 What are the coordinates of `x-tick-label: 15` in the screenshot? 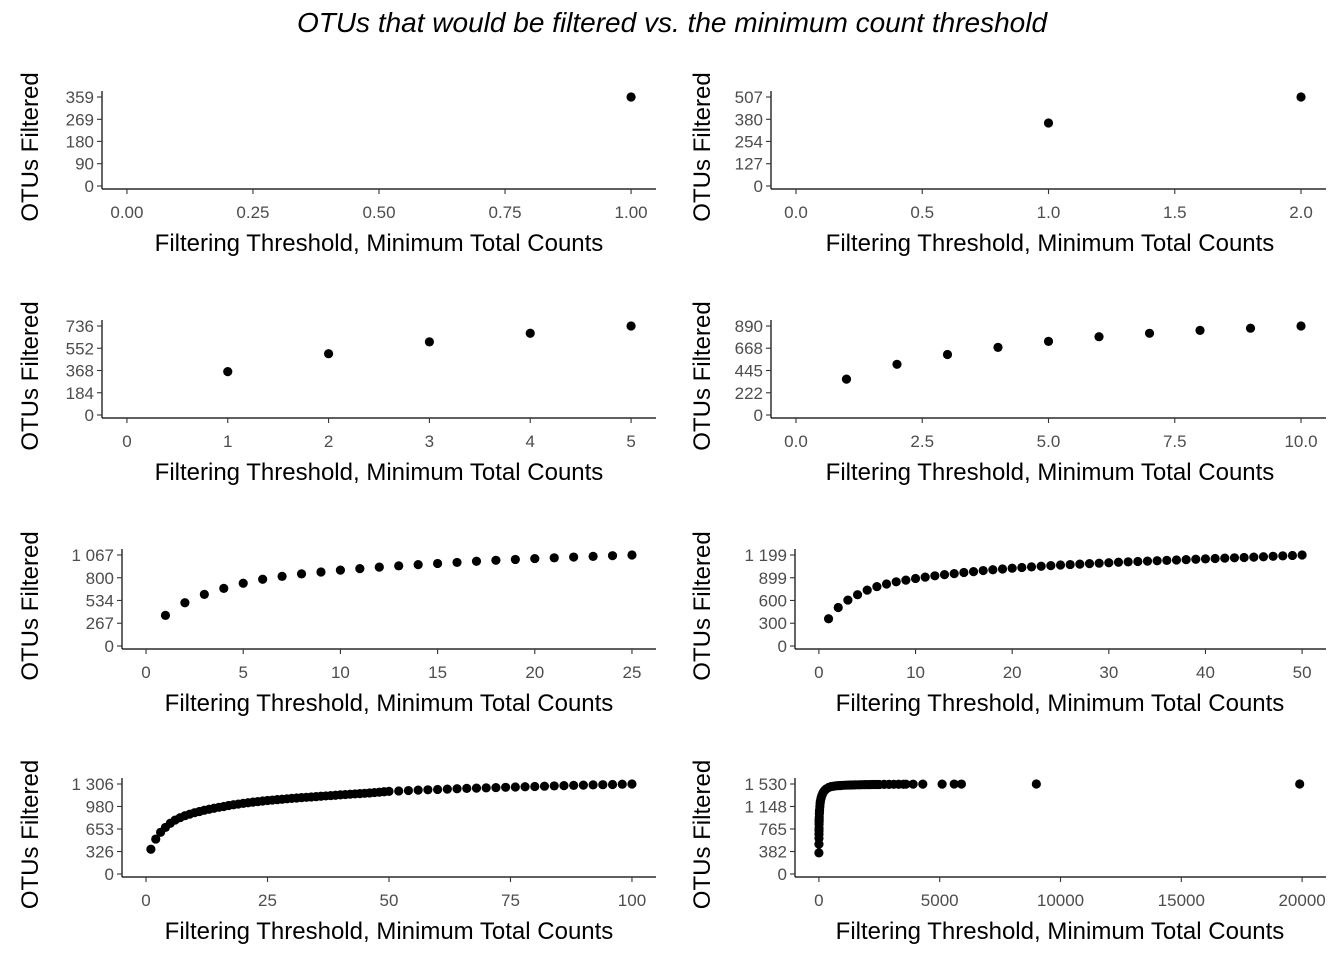 It's located at (437, 672).